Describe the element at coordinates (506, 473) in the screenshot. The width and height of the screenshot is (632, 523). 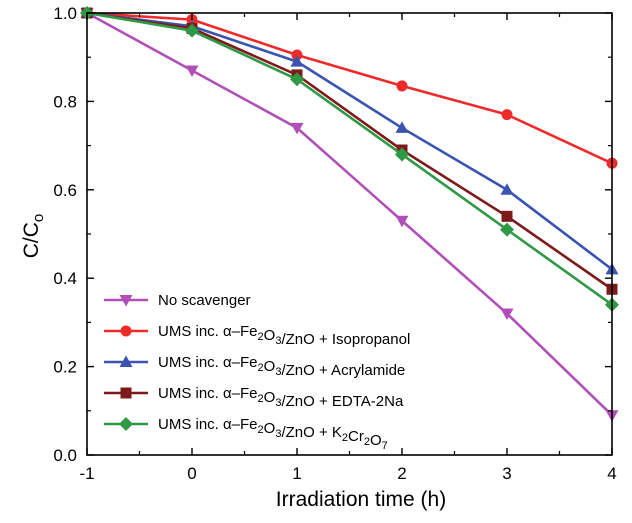
I see `x-tick-label: 3` at that location.